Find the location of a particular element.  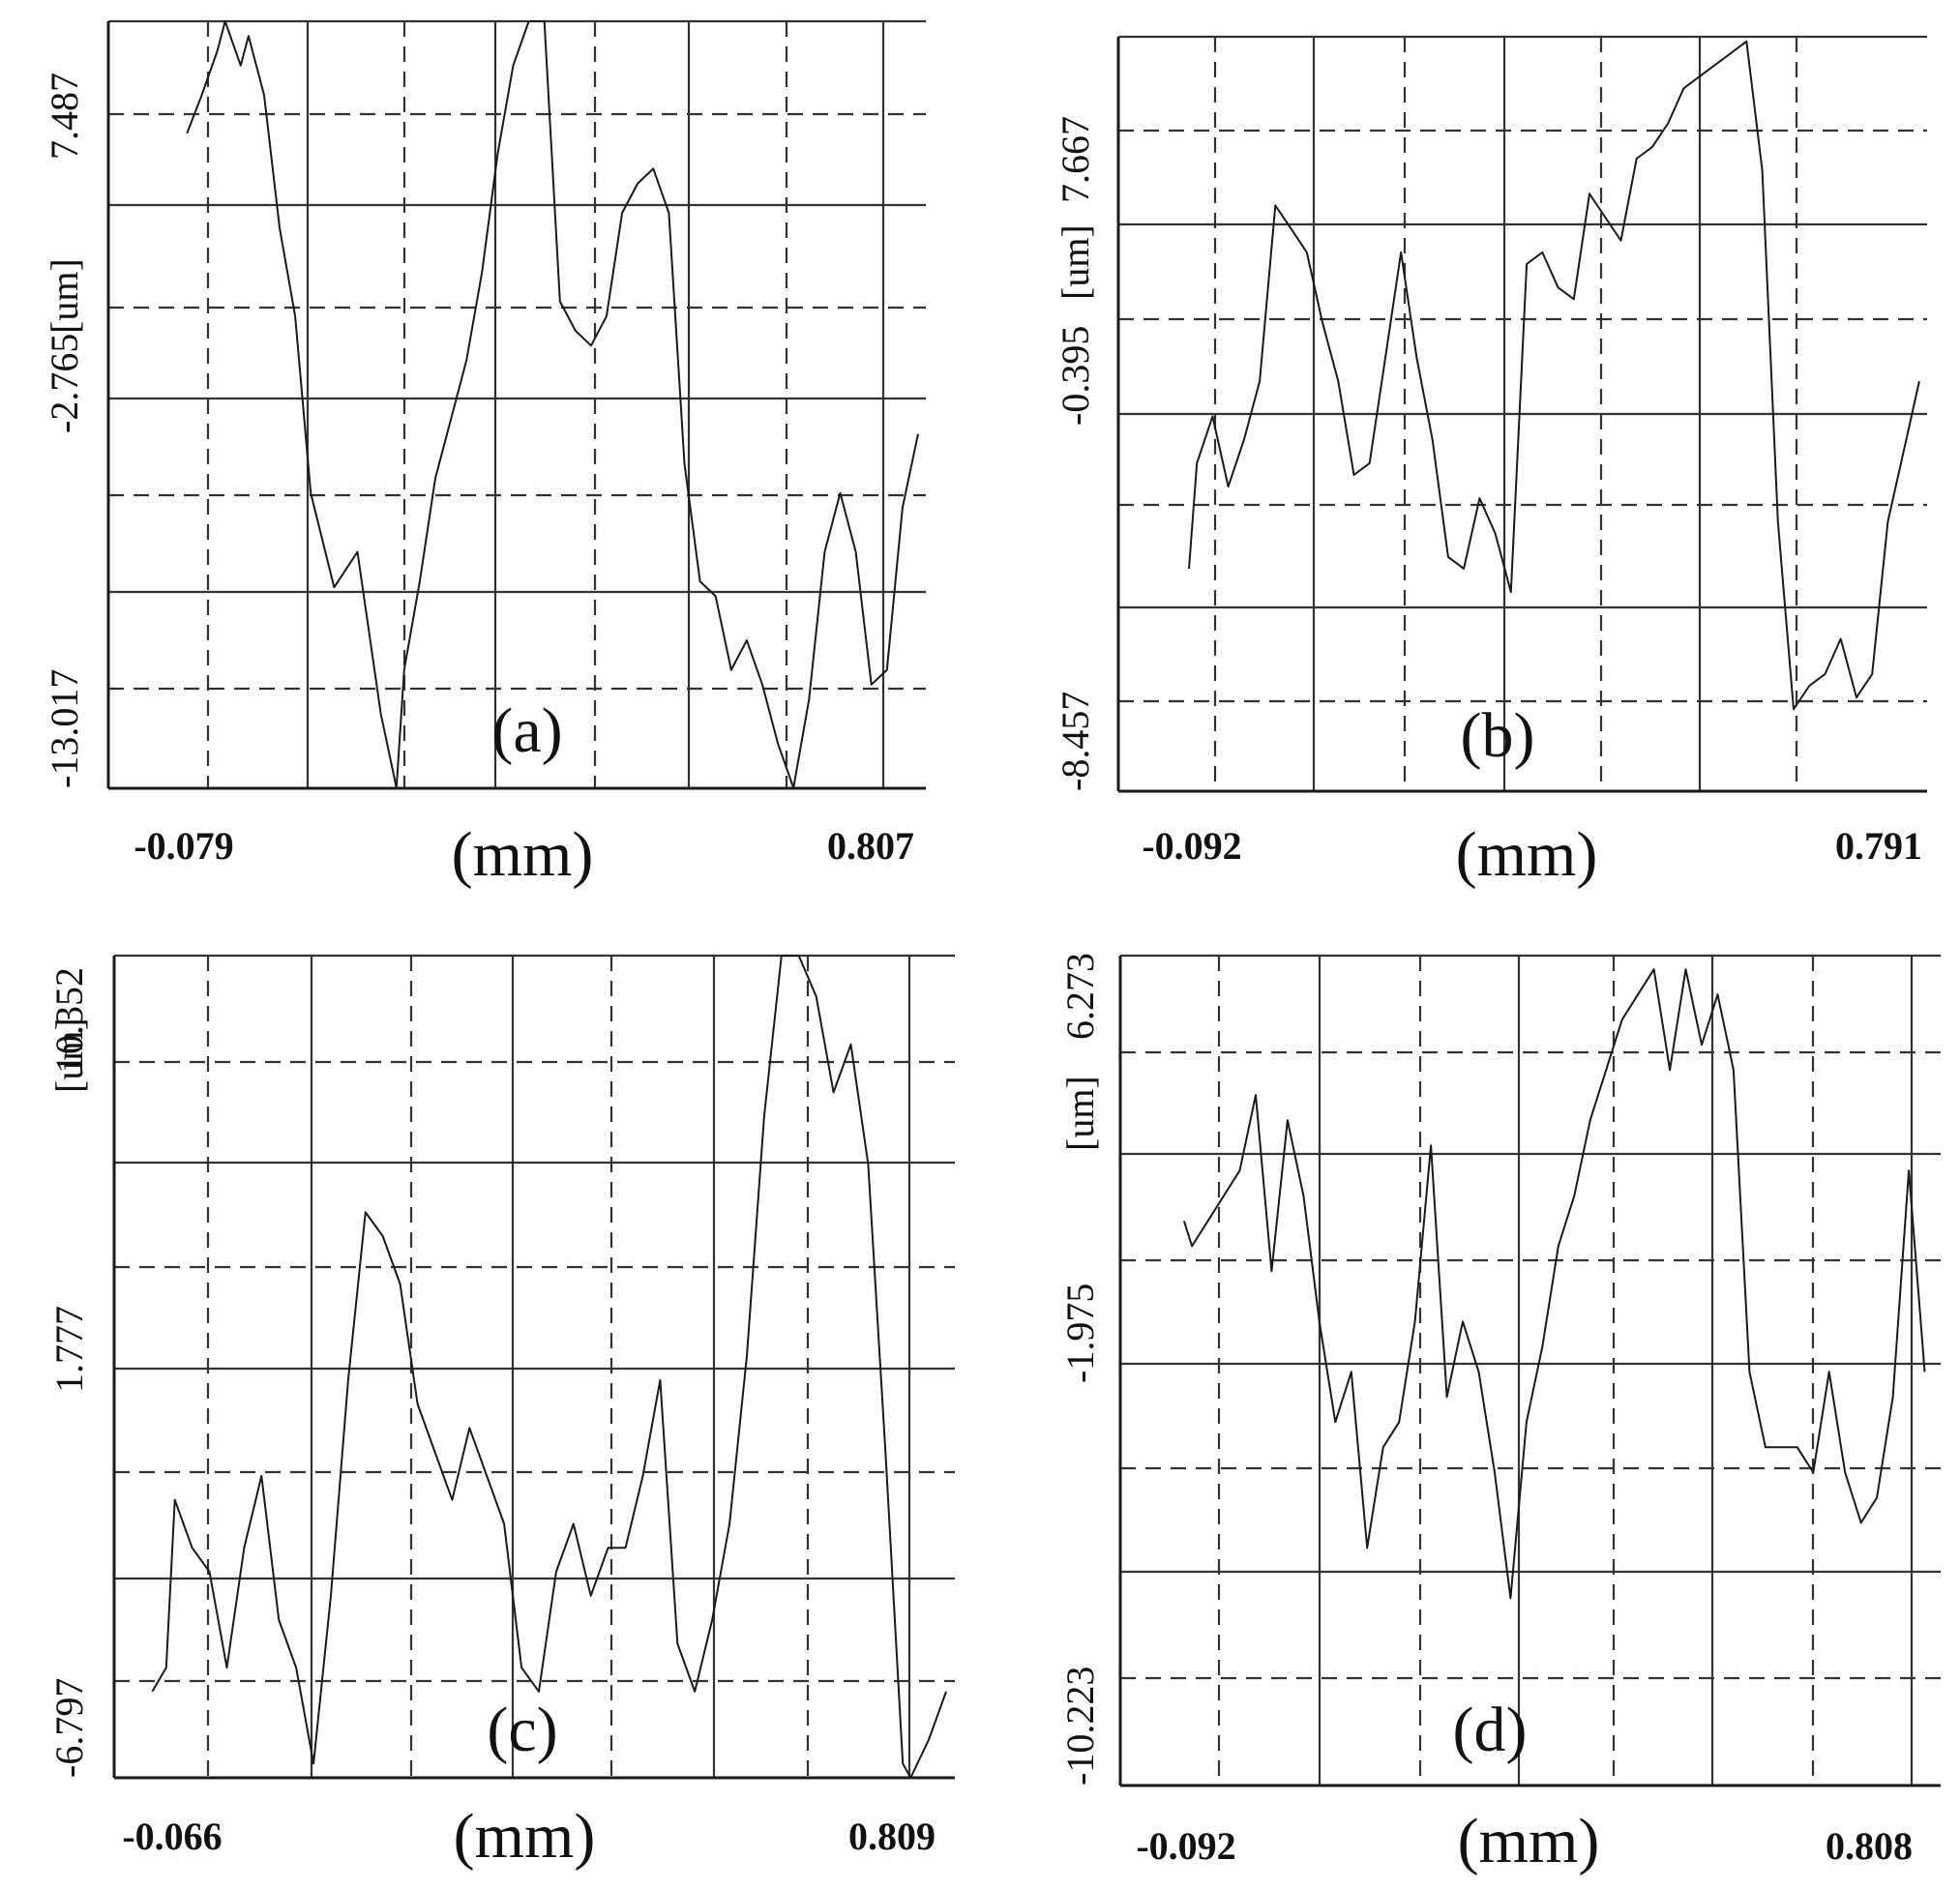

y-unit-label-d: [um] is located at coordinates (1080, 1113).